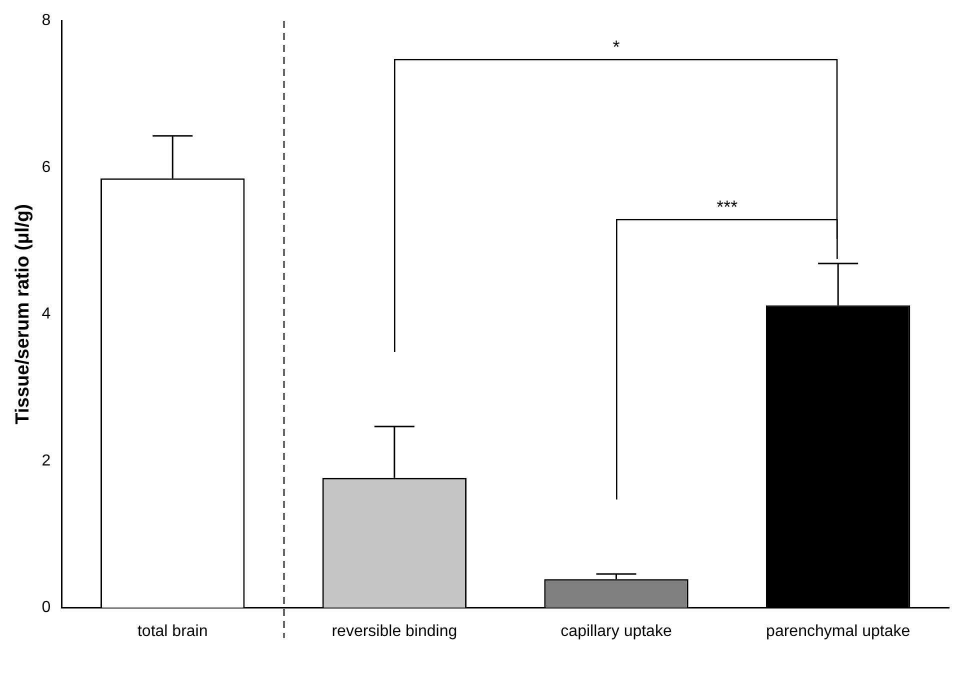 The image size is (967, 673). What do you see at coordinates (46, 314) in the screenshot?
I see `y-tick-label: 4` at bounding box center [46, 314].